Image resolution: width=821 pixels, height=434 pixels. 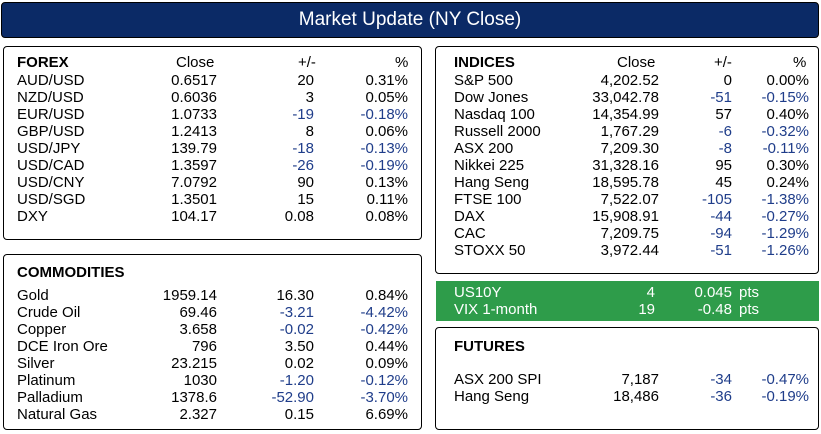 What do you see at coordinates (384, 329) in the screenshot?
I see `row-pct: -0.42%` at bounding box center [384, 329].